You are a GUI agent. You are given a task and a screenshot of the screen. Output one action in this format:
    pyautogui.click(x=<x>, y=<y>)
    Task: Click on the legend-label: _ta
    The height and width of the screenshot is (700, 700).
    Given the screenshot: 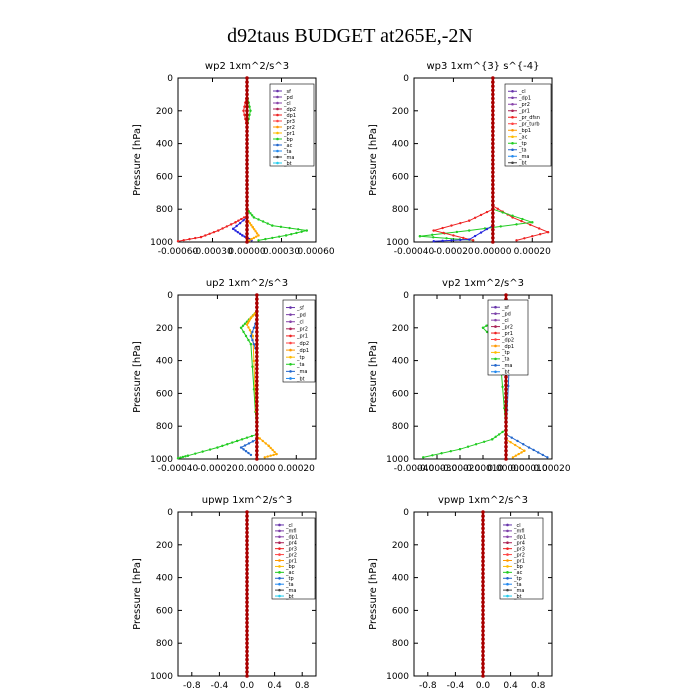 What is the action you would take?
    pyautogui.click(x=505, y=360)
    